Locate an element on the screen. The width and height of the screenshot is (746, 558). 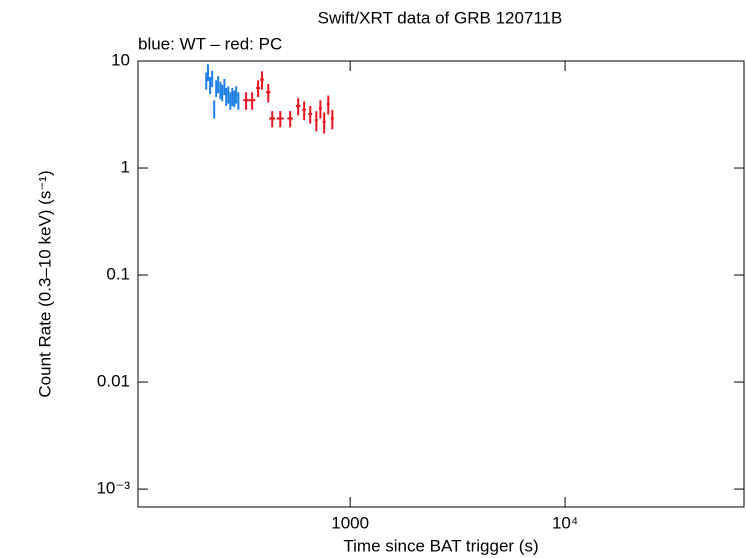
chart-subtitle: blue: WT – red: PC is located at coordinates (210, 43).